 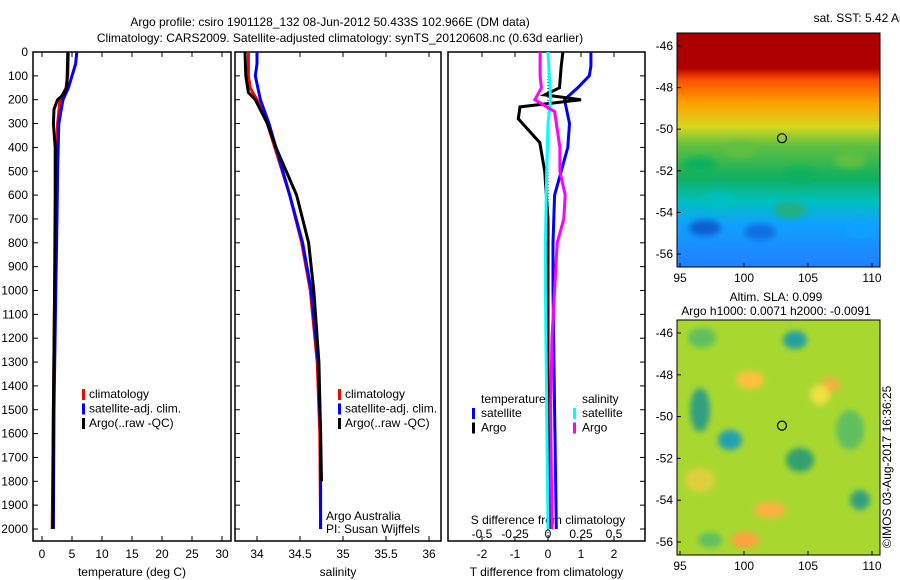 I want to click on legend-title: salinity, so click(x=600, y=399).